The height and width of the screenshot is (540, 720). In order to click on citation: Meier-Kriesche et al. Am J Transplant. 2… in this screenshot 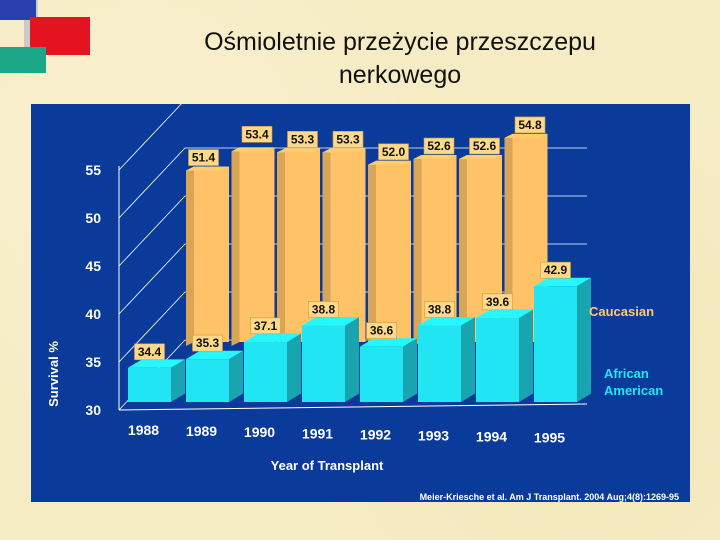, I will do `click(549, 497)`.